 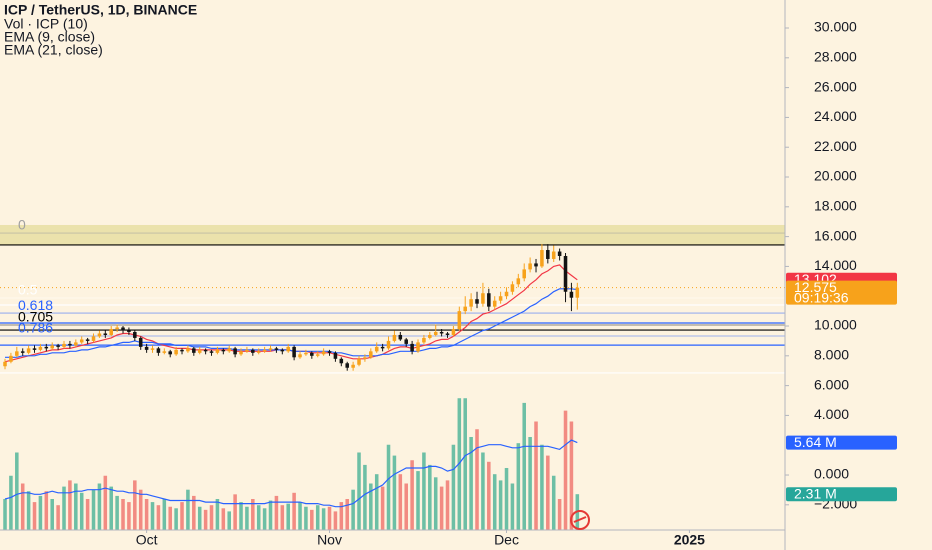 I want to click on y-tick-label: 18.000, so click(x=835, y=206).